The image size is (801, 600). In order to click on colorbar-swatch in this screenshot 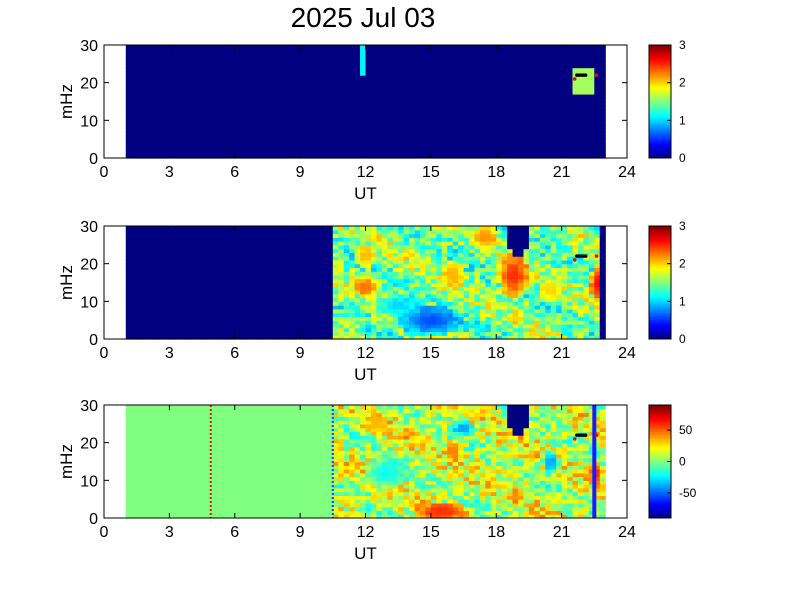, I will do `click(660, 56)`.